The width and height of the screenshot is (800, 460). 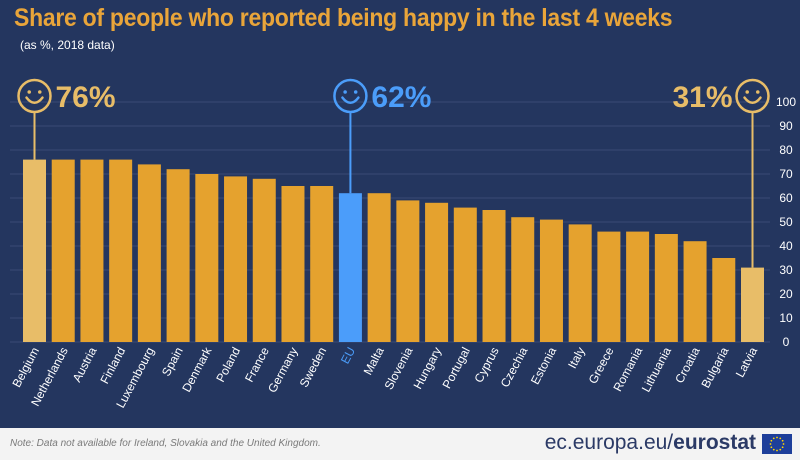 What do you see at coordinates (401, 97) in the screenshot?
I see `callout-value-eu: 62%` at bounding box center [401, 97].